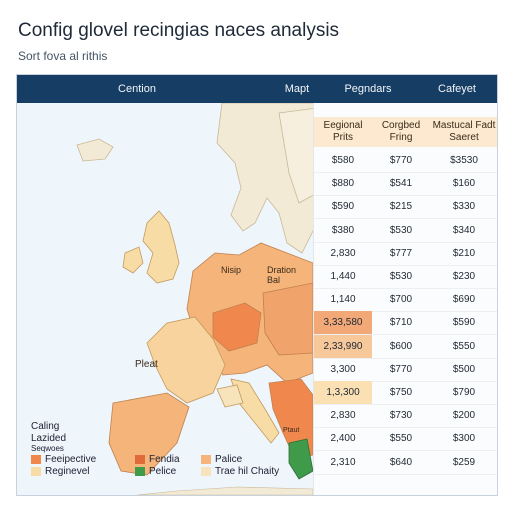 This screenshot has width=512, height=512. What do you see at coordinates (164, 459) in the screenshot?
I see `legend-label: Fendia` at bounding box center [164, 459].